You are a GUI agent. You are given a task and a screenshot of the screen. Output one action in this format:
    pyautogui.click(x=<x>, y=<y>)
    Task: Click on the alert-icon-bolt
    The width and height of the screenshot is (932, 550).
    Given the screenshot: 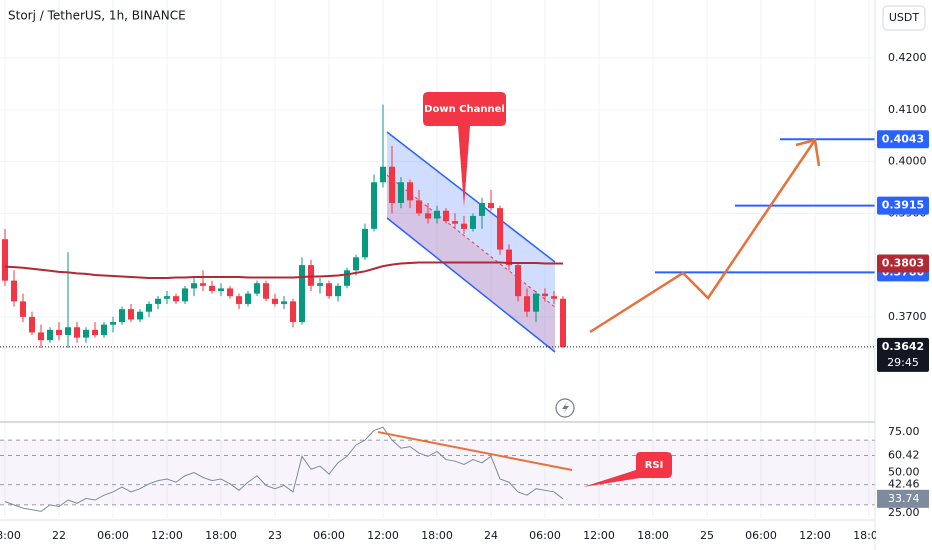 What is the action you would take?
    pyautogui.click(x=565, y=408)
    